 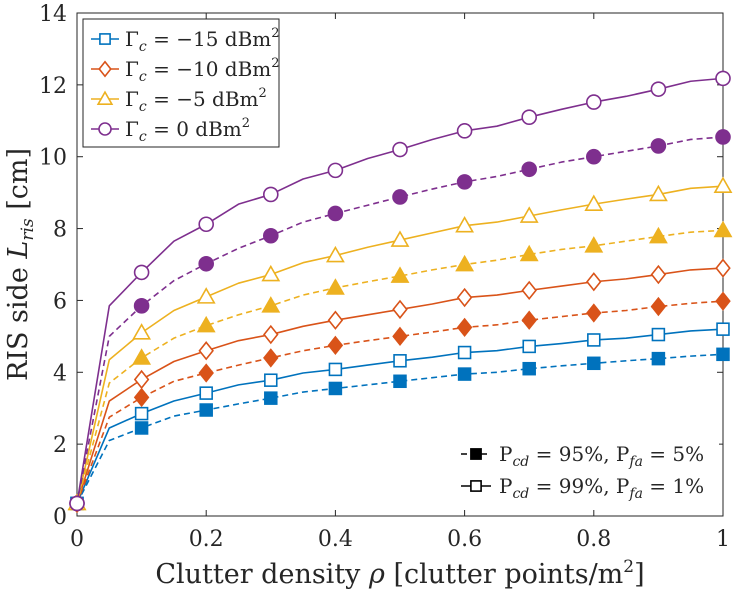 I want to click on y-tick-label: 8, so click(x=60, y=230).